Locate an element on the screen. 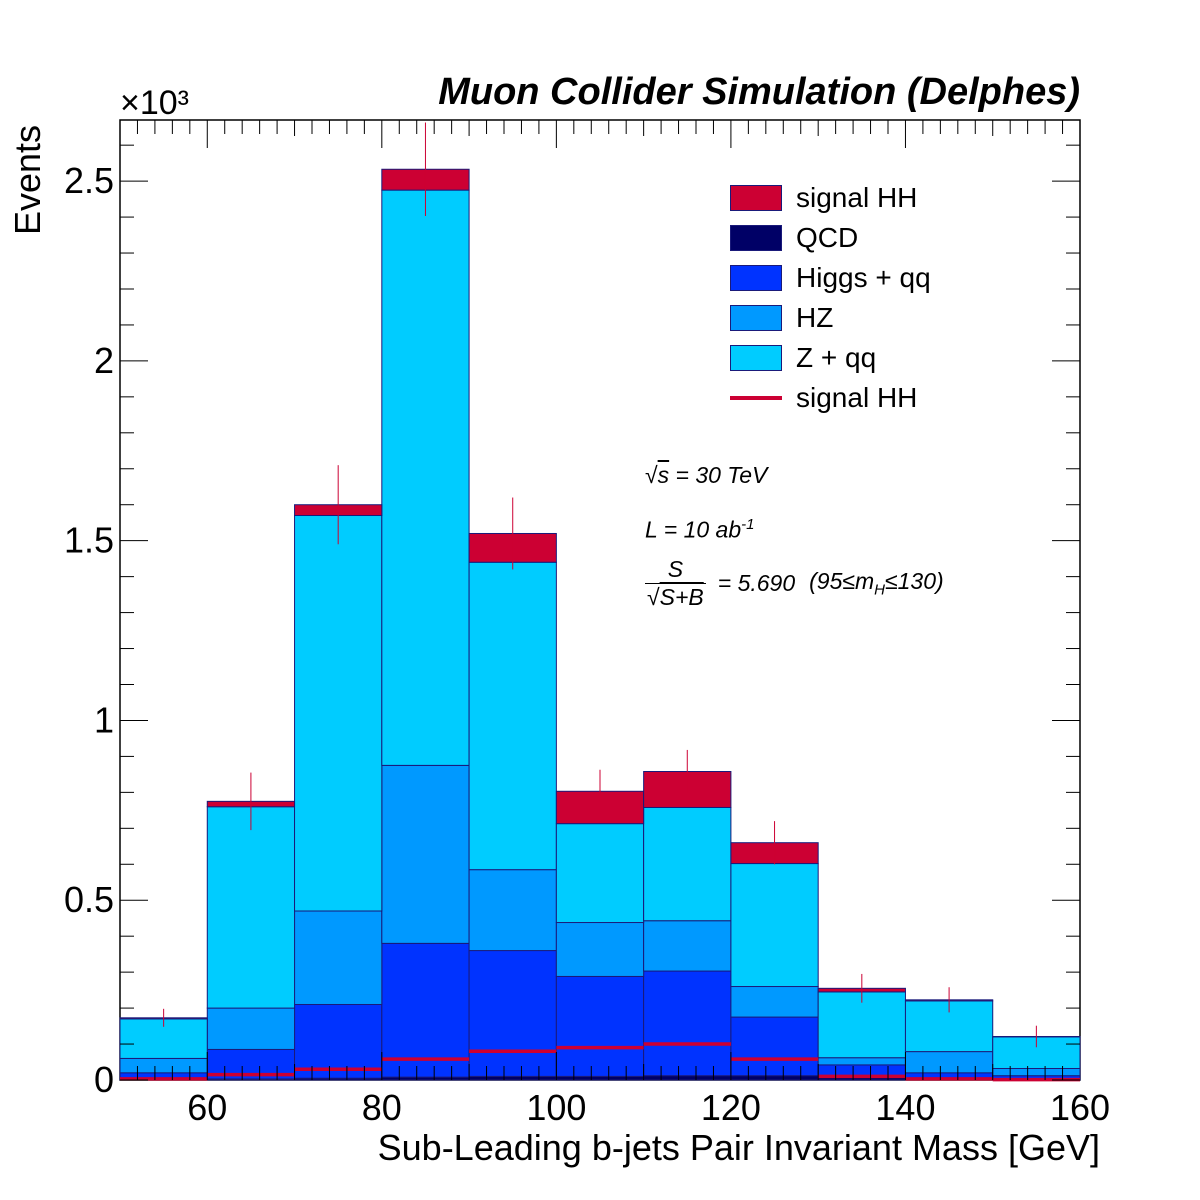 This screenshot has height=1200, width=1200. significance-value: = 5.690 is located at coordinates (756, 583).